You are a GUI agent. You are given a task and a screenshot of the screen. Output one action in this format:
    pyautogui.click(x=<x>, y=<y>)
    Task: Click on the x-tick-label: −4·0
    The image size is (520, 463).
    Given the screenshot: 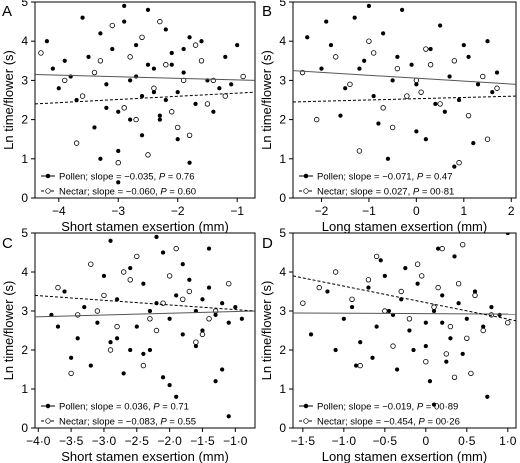 What is the action you would take?
    pyautogui.click(x=38, y=441)
    